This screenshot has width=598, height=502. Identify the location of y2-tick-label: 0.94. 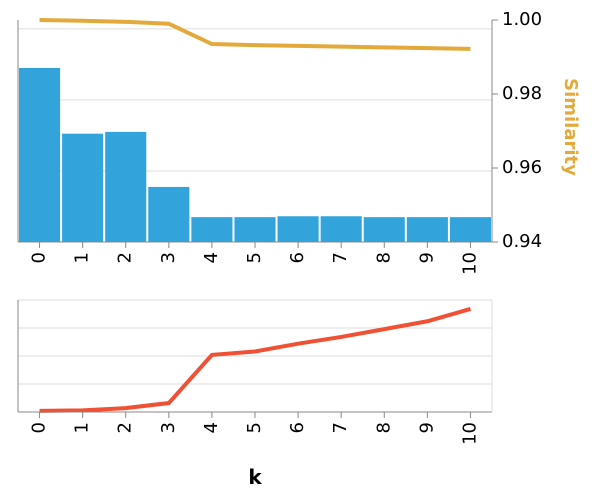
(522, 241).